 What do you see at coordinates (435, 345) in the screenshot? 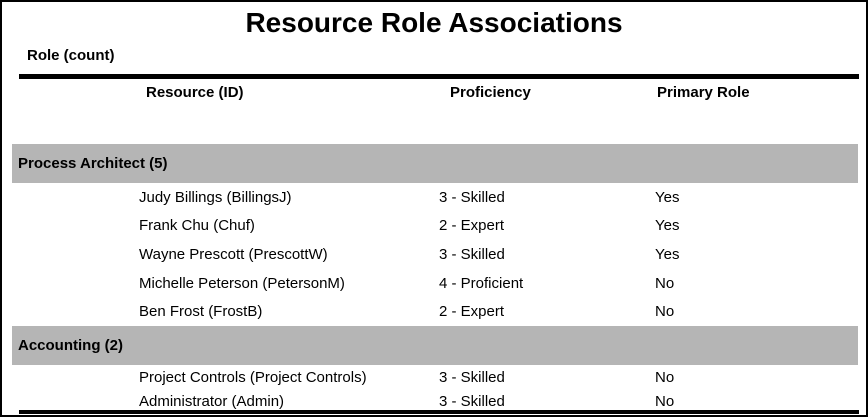
I see `role-group-band: Accounting (2)` at bounding box center [435, 345].